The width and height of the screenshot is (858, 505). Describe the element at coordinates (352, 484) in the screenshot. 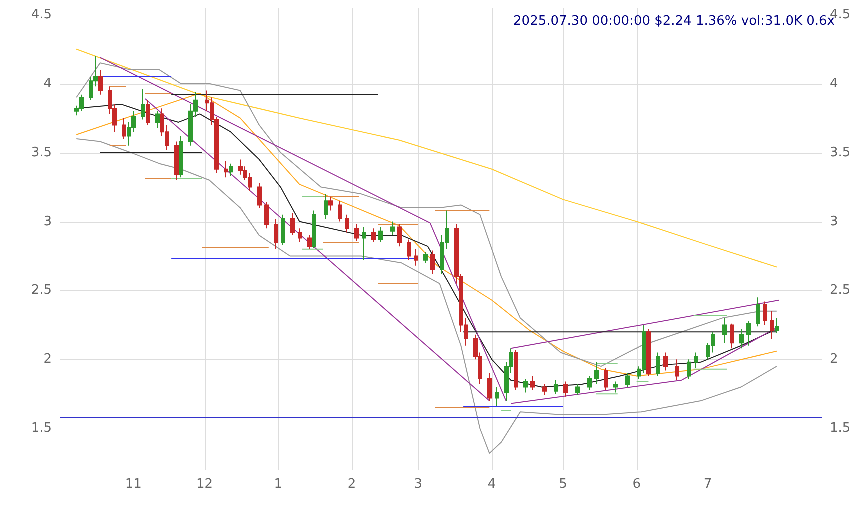

I see `x-tick-label: 2` at that location.